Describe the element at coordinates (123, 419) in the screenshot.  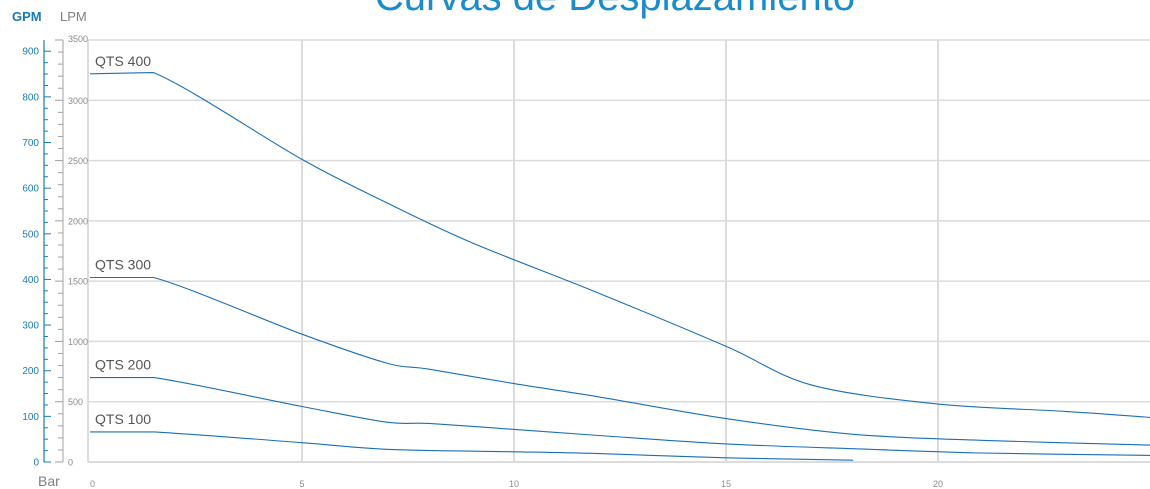
I see `series-label: QTS 100` at that location.